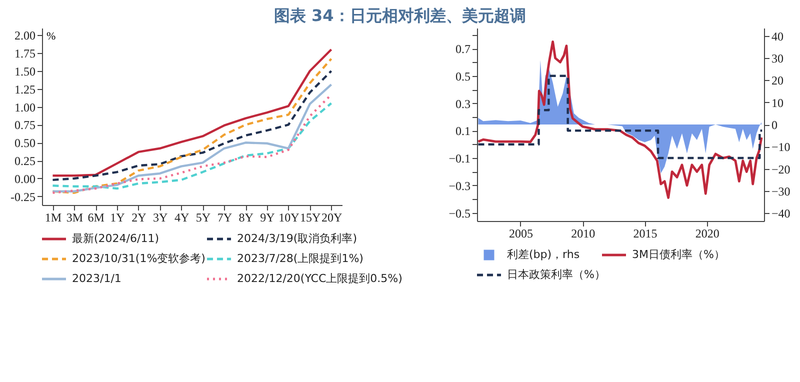  I want to click on x-tick-label: 7Y, so click(224, 217).